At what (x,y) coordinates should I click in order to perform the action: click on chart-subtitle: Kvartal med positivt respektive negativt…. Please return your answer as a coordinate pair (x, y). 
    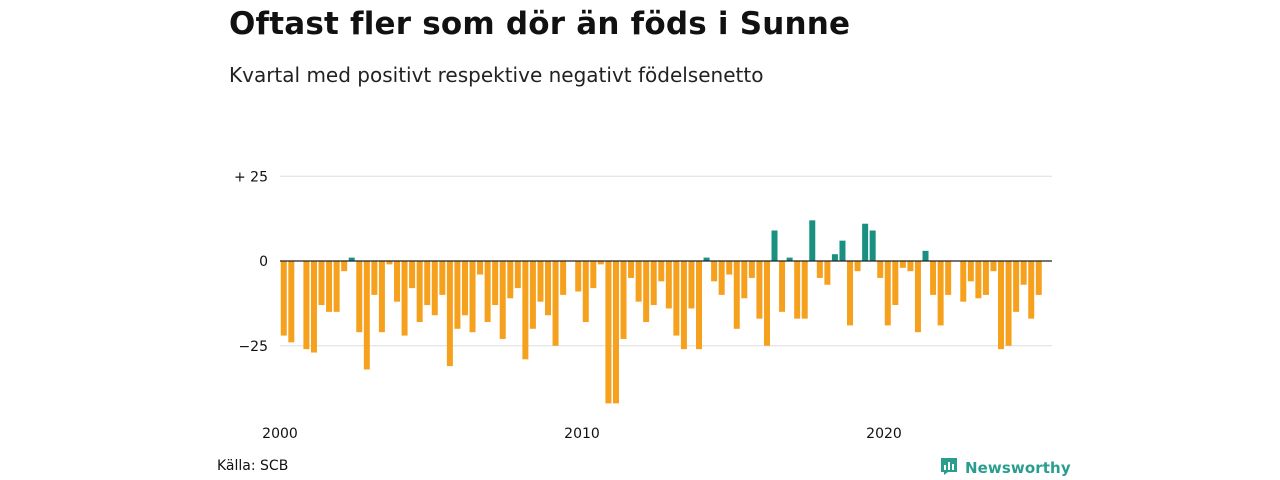
    Looking at the image, I should click on (496, 75).